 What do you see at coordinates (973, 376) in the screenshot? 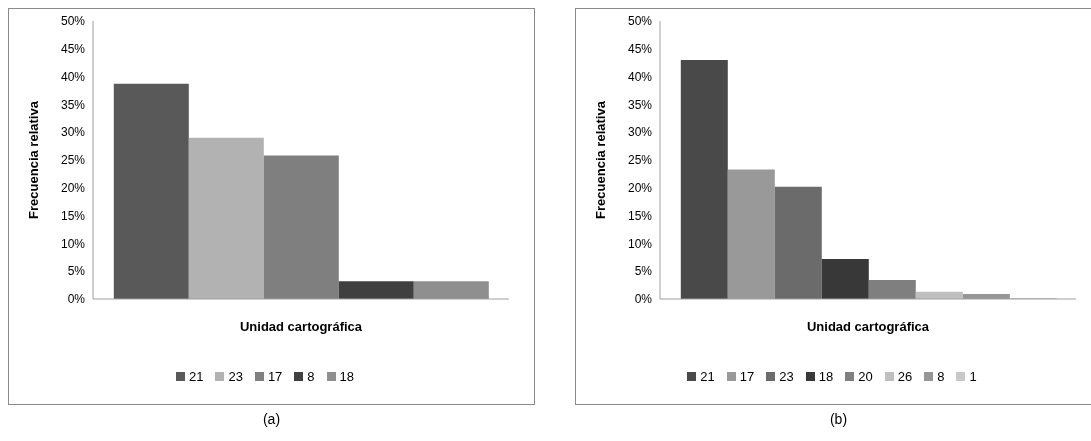
I see `legend-label: 1` at bounding box center [973, 376].